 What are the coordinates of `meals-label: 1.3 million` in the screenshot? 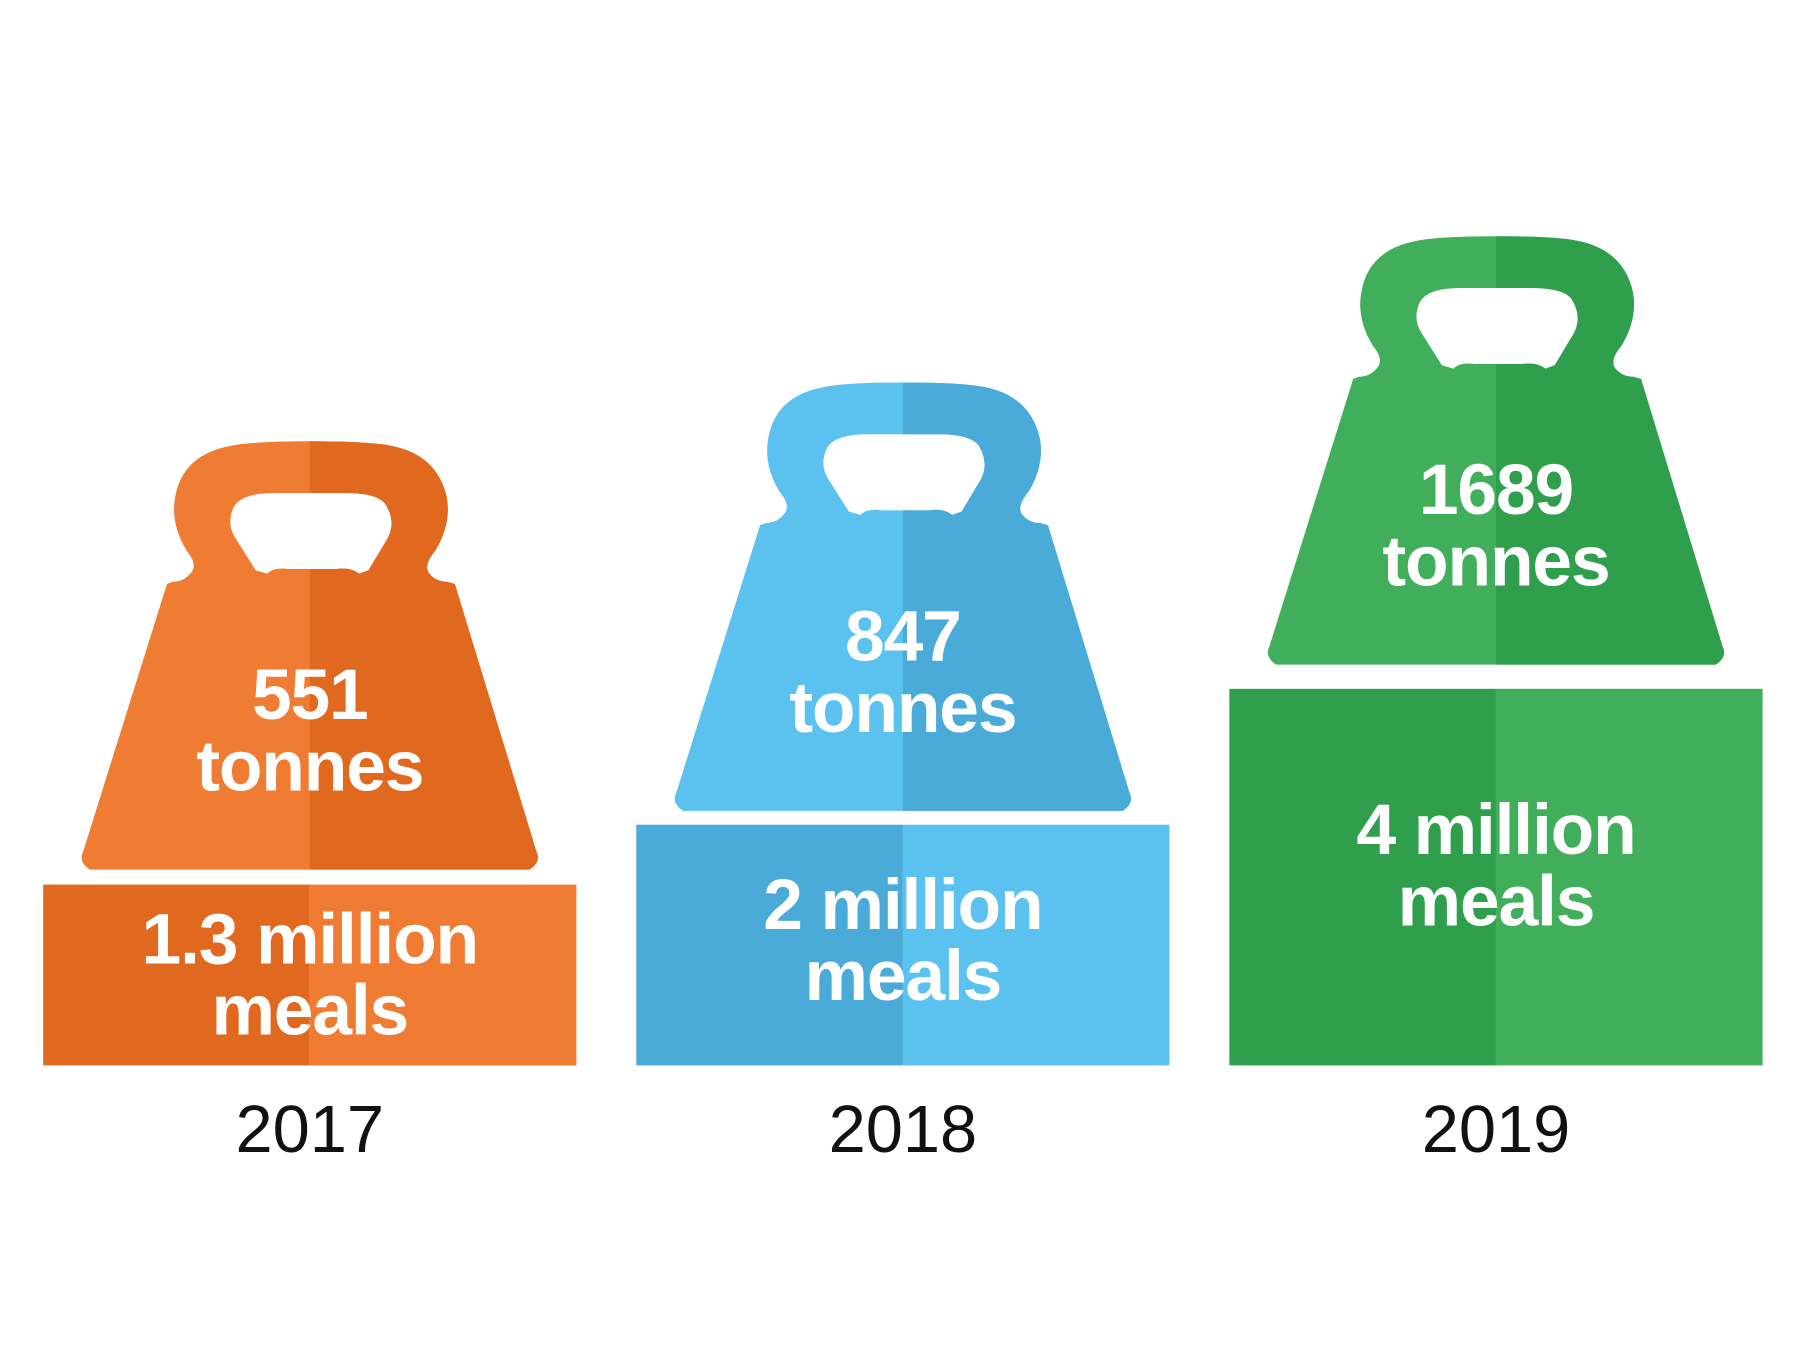 It's located at (310, 939).